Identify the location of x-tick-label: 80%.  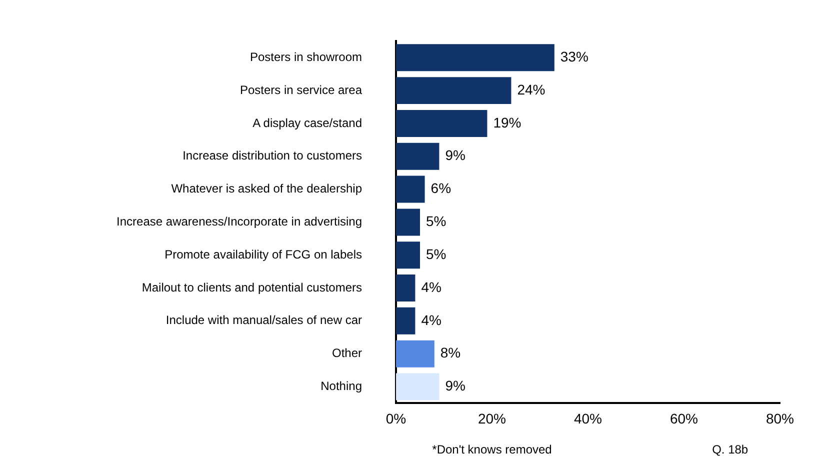
(780, 418).